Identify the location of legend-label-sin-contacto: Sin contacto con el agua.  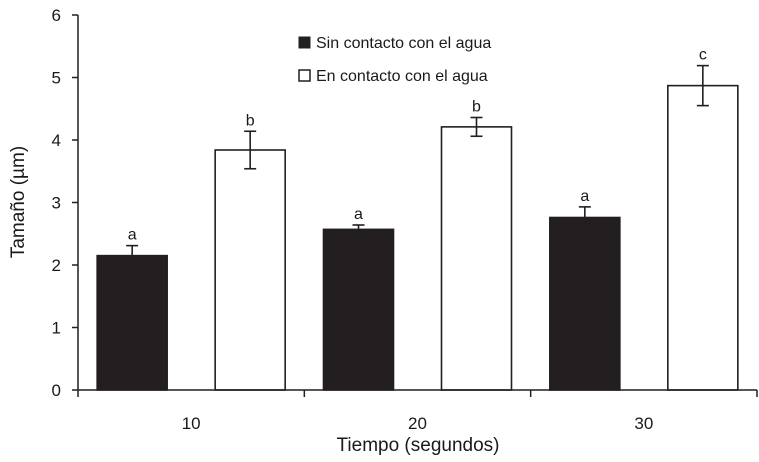
(403, 43).